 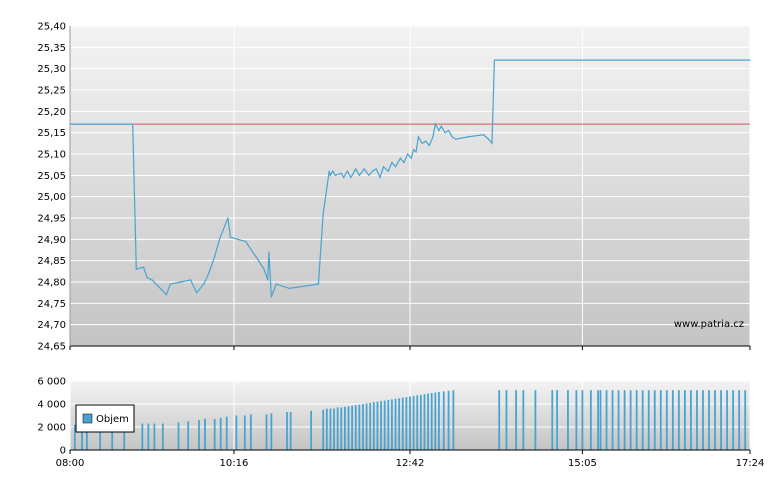 I want to click on price-y-tick-label: 25,00, so click(x=51, y=197).